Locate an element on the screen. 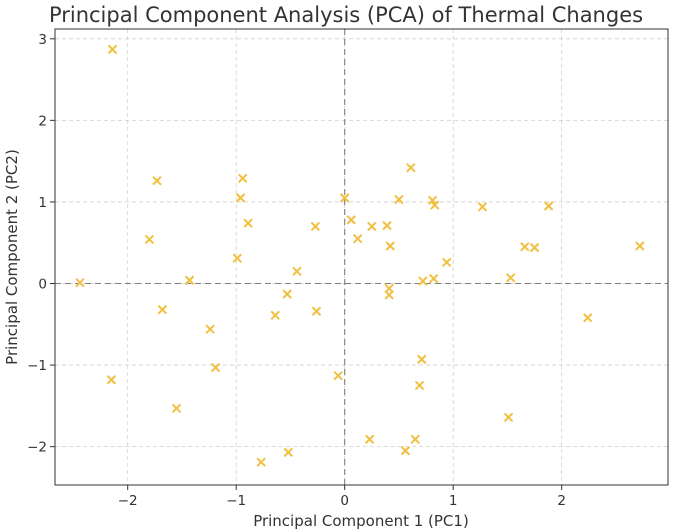  x-tick-label: 0 is located at coordinates (344, 501).